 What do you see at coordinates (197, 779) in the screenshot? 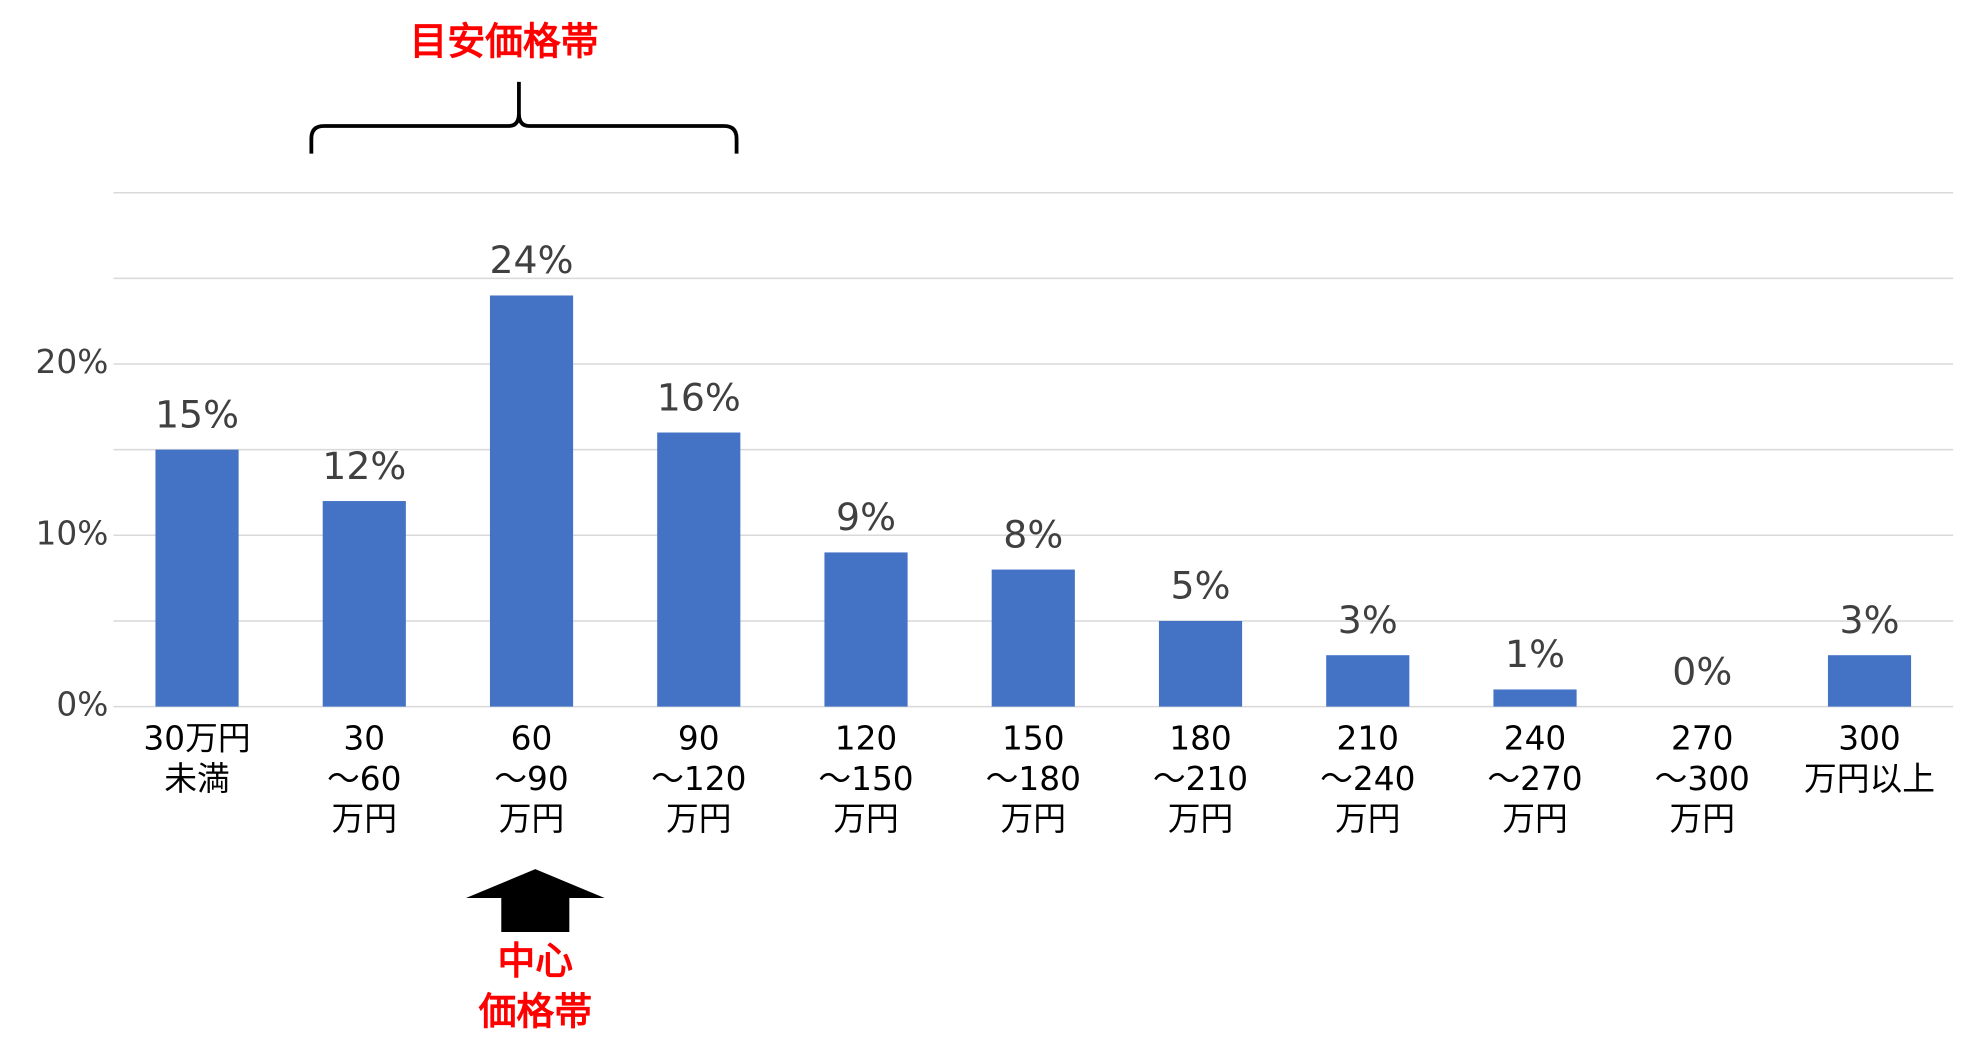
I see `x-tick-label: 未満` at bounding box center [197, 779].